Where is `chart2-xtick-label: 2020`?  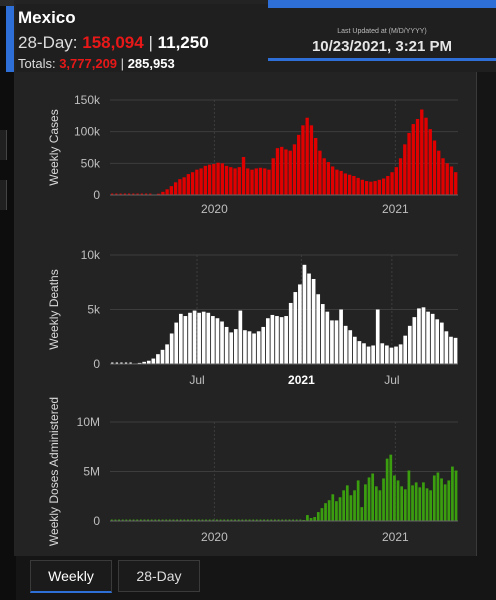 chart2-xtick-label: 2020 is located at coordinates (214, 537).